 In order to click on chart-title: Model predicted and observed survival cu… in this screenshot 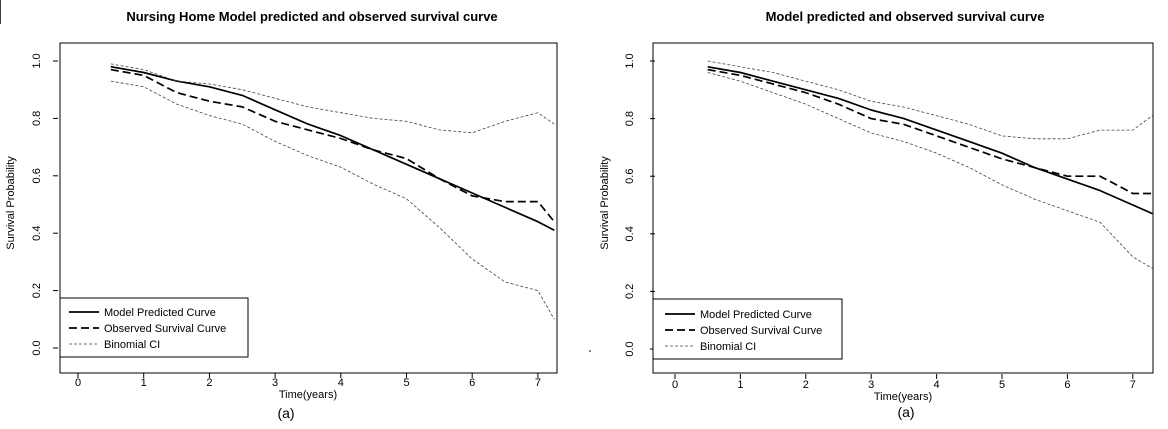, I will do `click(905, 16)`.